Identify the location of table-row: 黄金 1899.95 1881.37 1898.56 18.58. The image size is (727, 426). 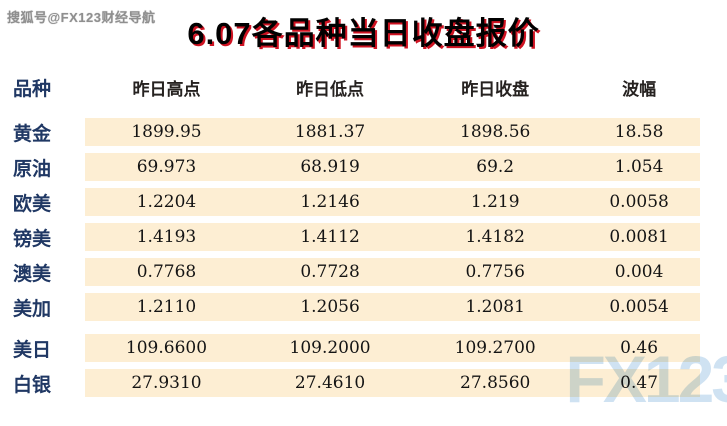
(363, 132).